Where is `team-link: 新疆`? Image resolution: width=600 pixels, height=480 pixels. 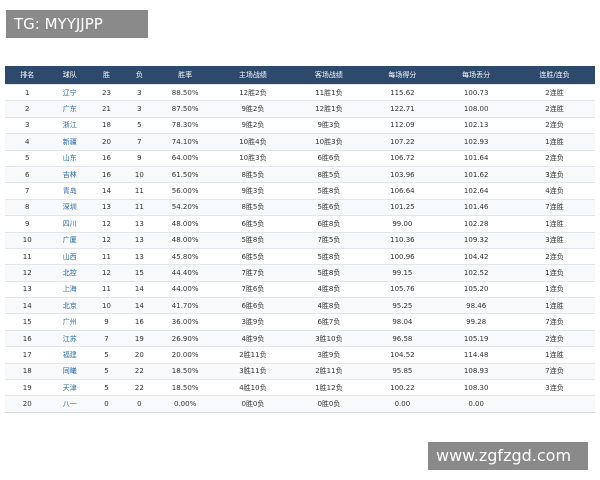
team-link: 新疆 is located at coordinates (69, 142).